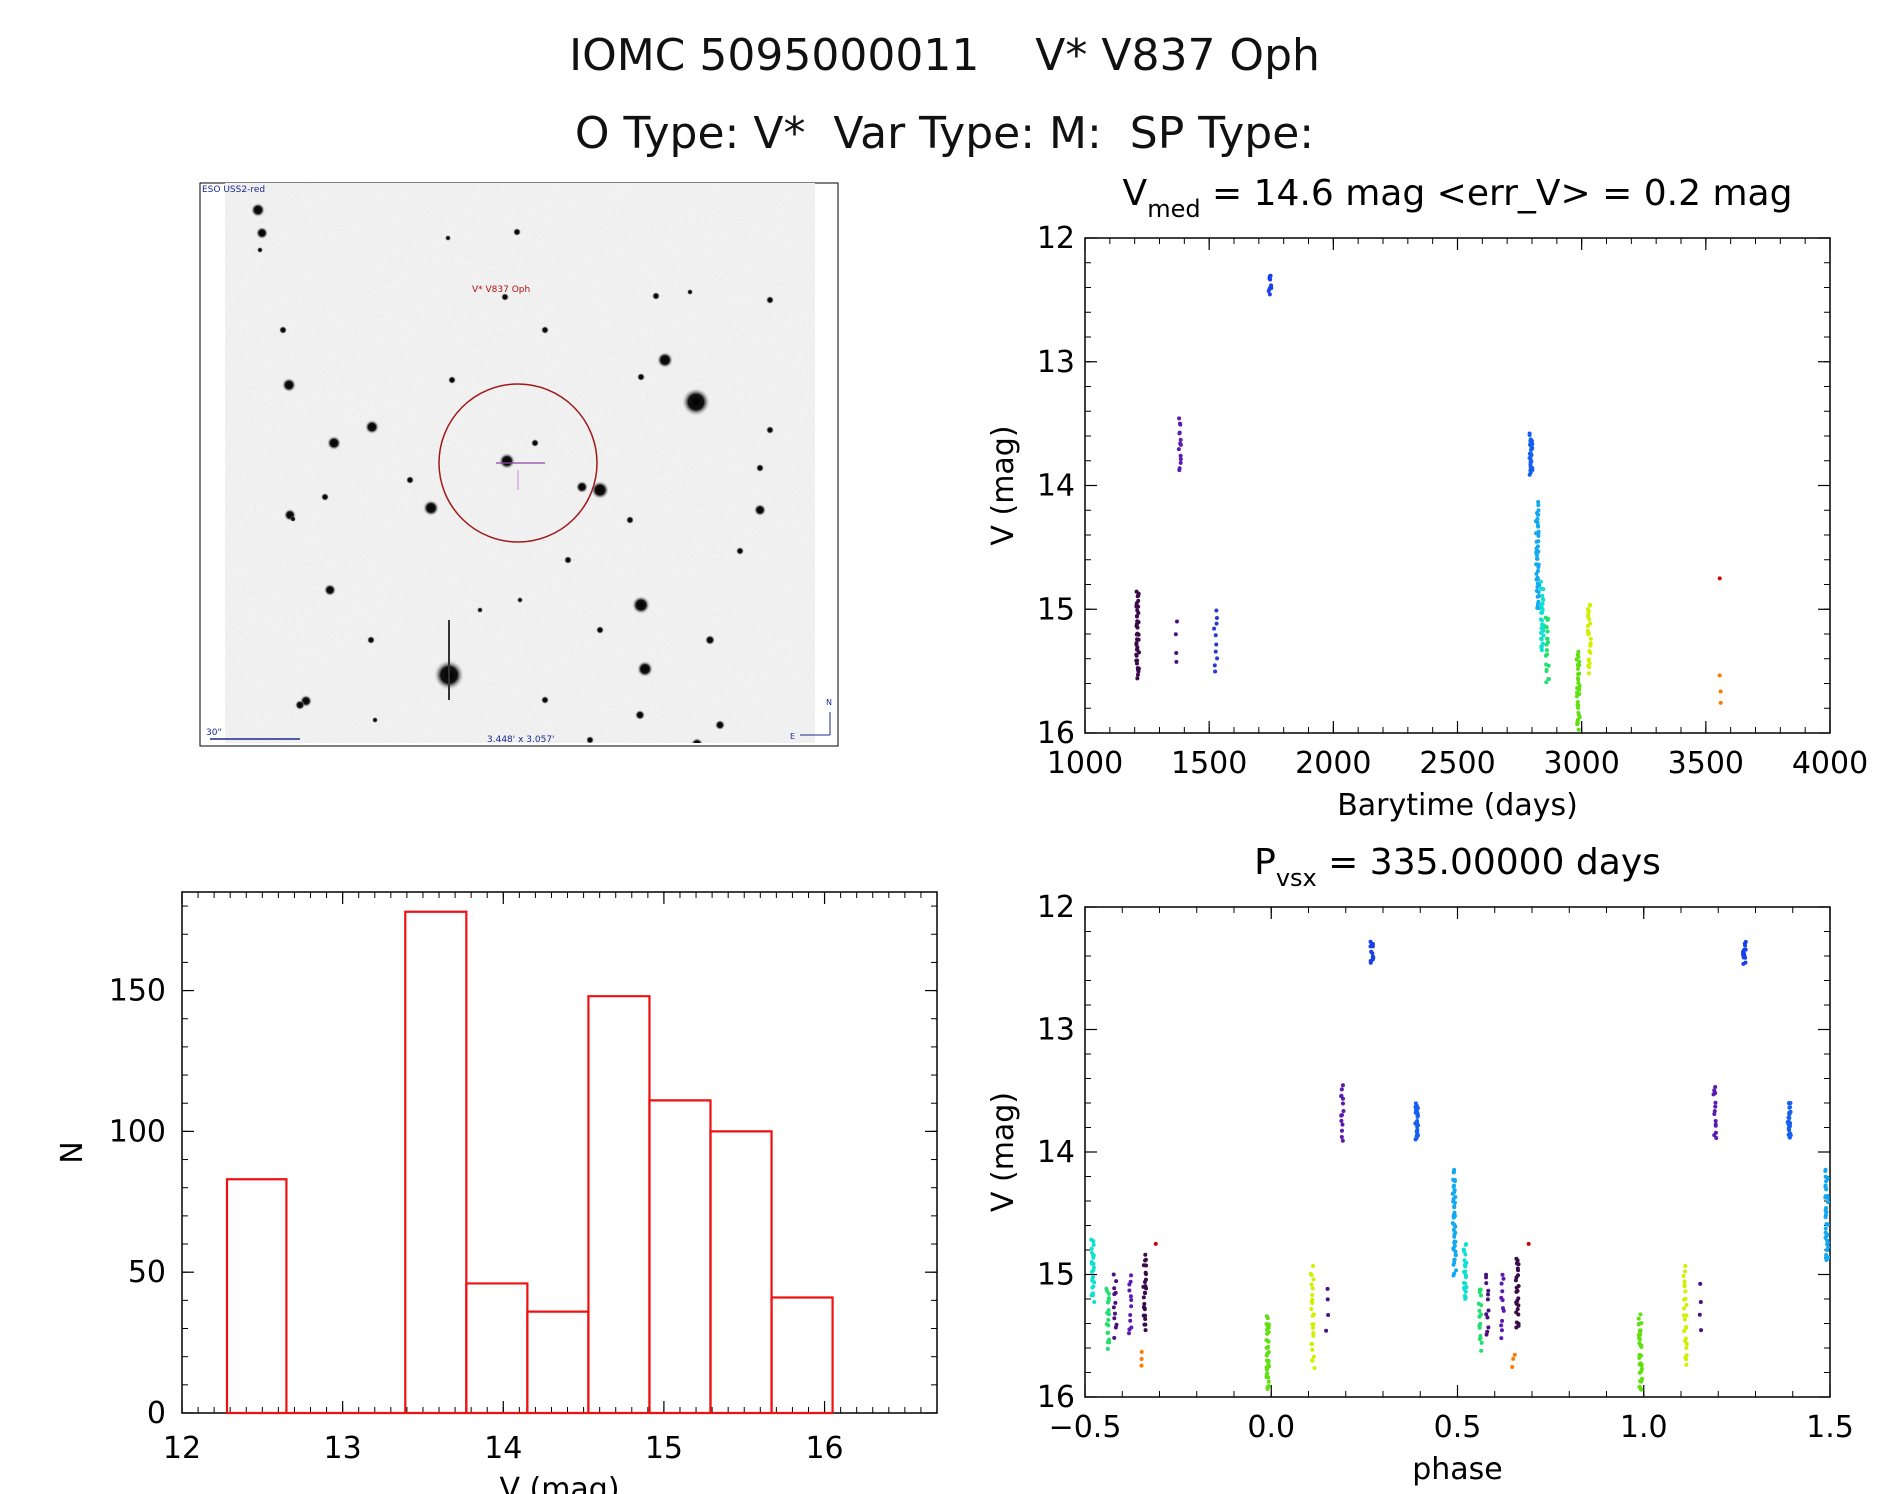 The image size is (1889, 1494). I want to click on y-tick-label: 14, so click(1056, 486).